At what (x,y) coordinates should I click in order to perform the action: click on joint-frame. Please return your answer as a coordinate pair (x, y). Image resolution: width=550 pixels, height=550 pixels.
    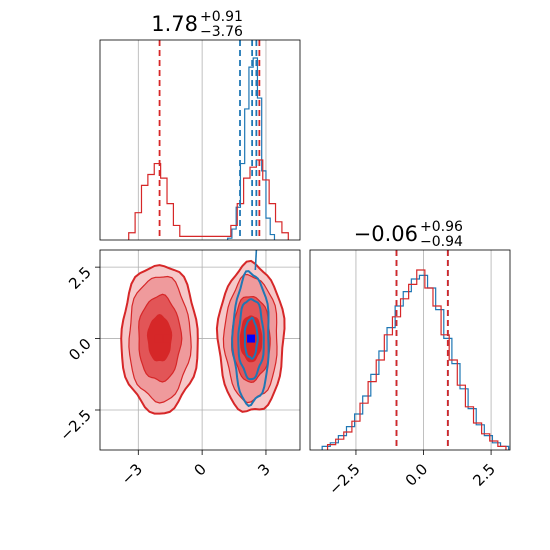
    Looking at the image, I should click on (200, 350).